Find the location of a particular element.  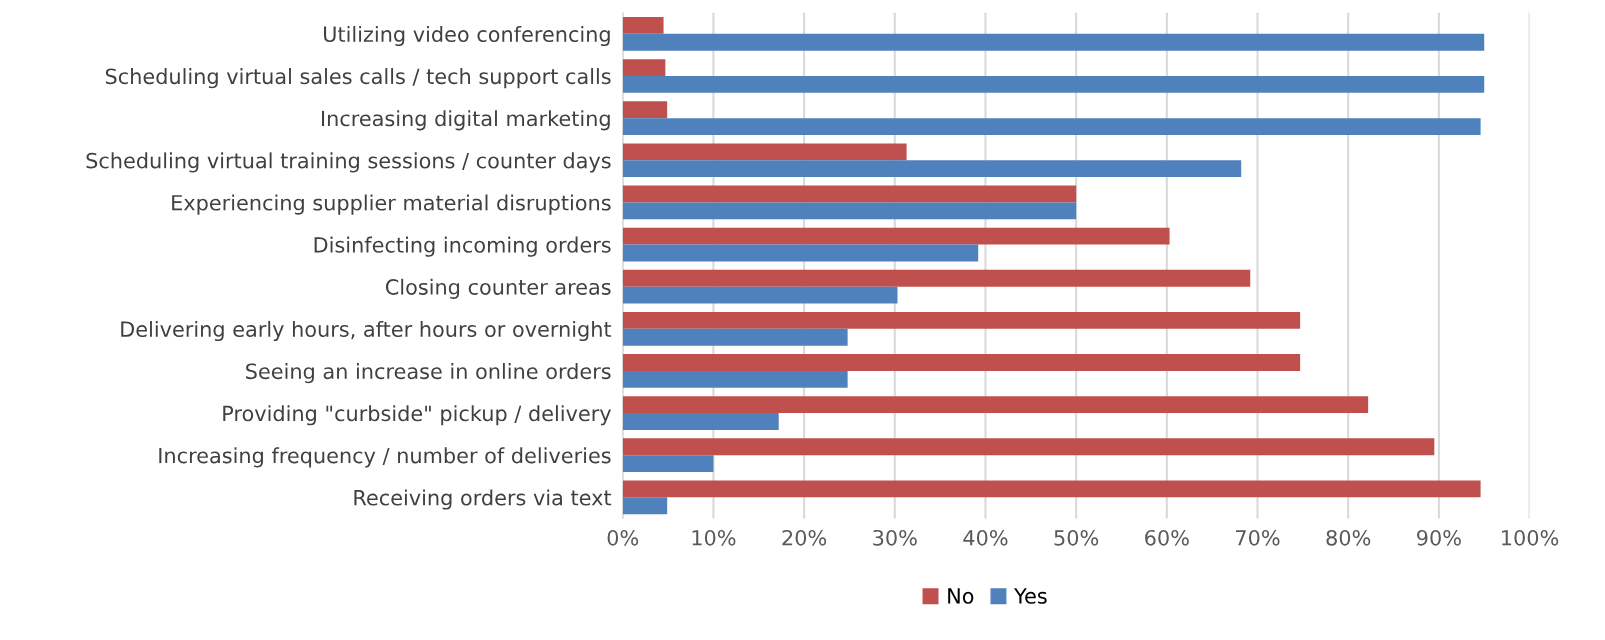

y-tick-label: Experiencing supplier material disruptions is located at coordinates (391, 204).